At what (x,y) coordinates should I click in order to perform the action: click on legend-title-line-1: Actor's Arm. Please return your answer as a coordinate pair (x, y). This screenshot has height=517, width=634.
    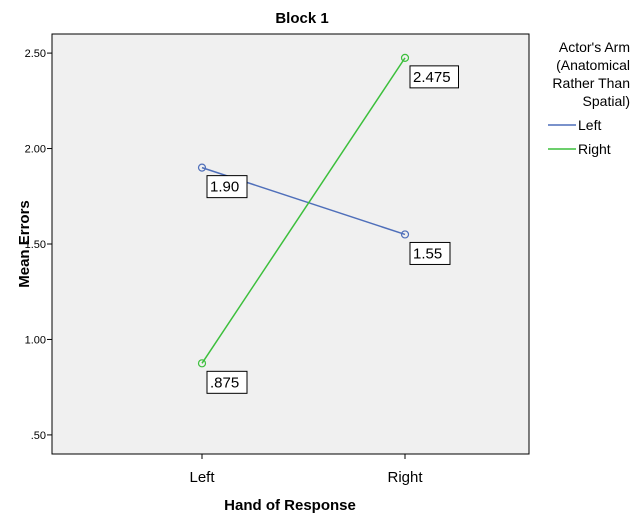
    Looking at the image, I should click on (594, 47).